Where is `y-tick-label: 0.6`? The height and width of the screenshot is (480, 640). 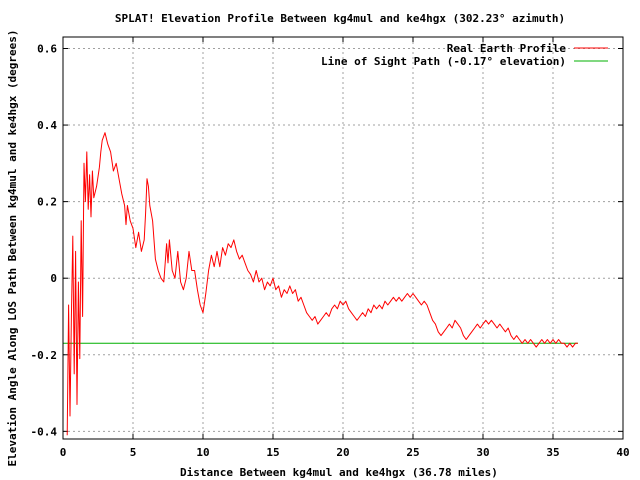
y-tick-label: 0.6 is located at coordinates (47, 48).